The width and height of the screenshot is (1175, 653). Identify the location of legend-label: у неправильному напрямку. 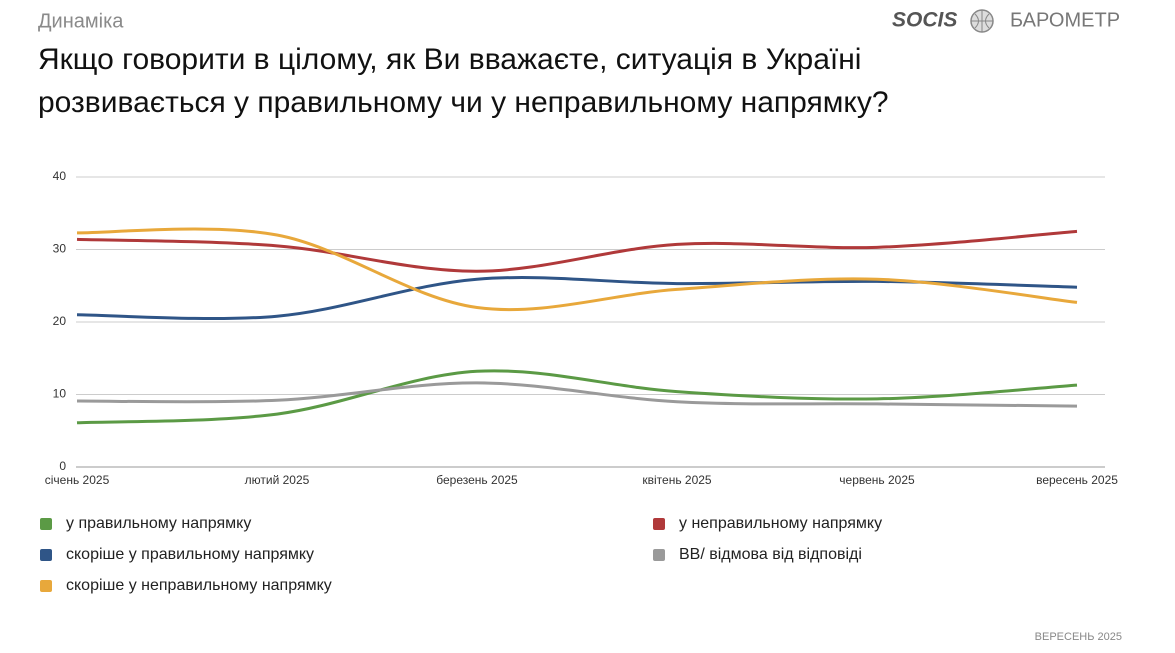
(780, 523).